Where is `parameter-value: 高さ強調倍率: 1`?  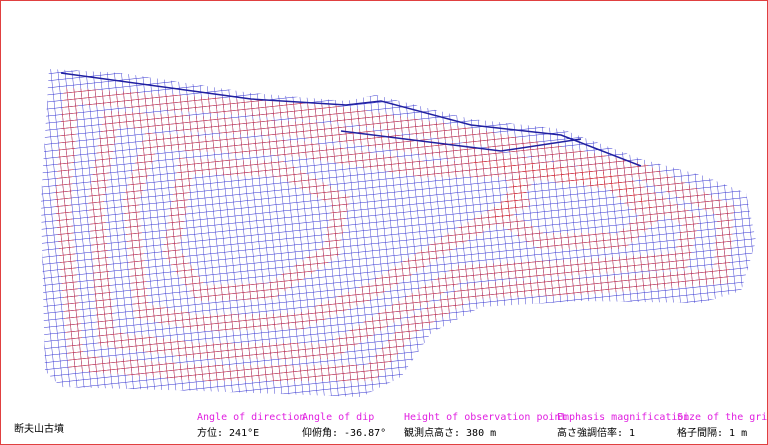
parameter-value: 高さ強調倍率: 1 is located at coordinates (596, 433).